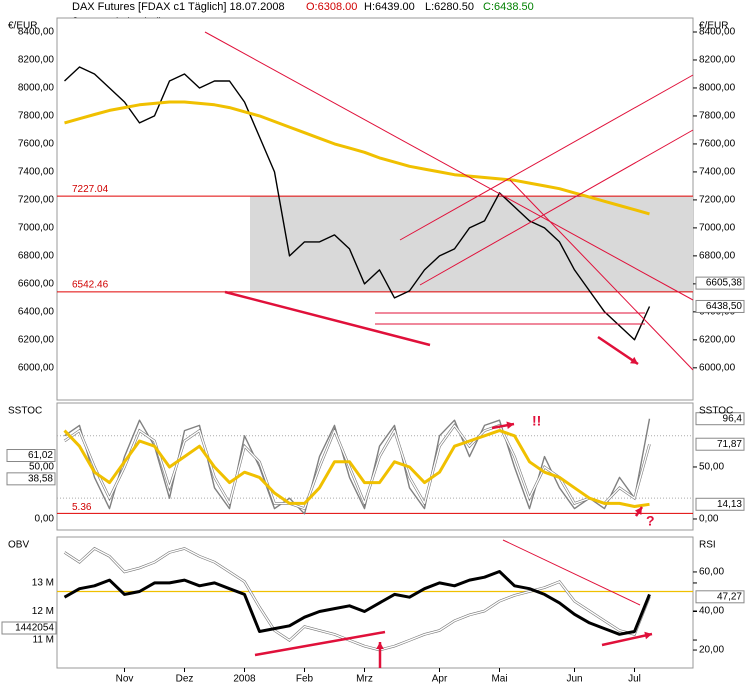  What do you see at coordinates (36, 200) in the screenshot?
I see `y-tick-label: 7200,00` at bounding box center [36, 200].